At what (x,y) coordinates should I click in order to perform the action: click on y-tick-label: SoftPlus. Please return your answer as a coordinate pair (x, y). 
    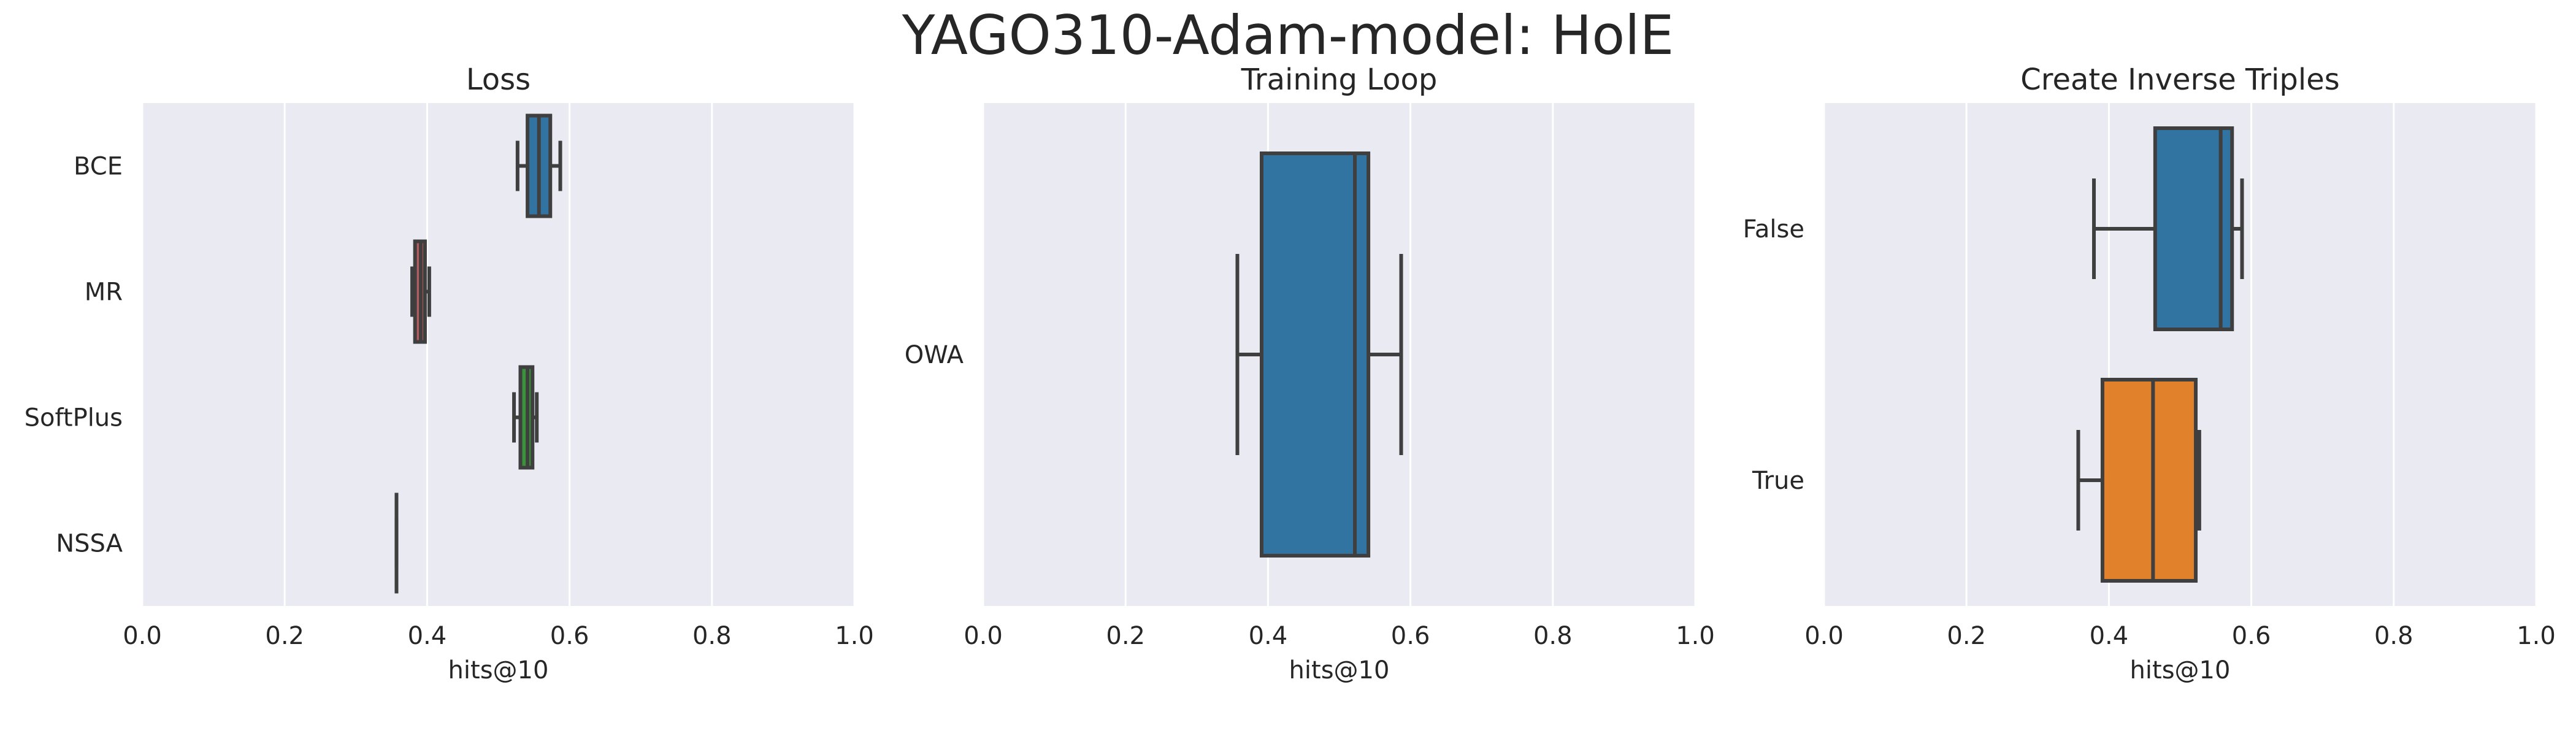
    Looking at the image, I should click on (74, 418).